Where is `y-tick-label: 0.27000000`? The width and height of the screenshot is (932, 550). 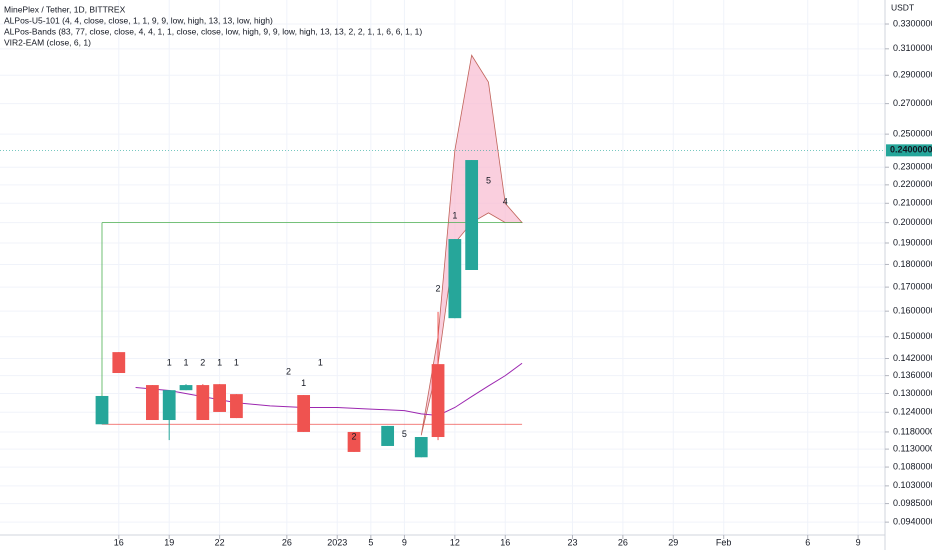
y-tick-label: 0.27000000 is located at coordinates (912, 103).